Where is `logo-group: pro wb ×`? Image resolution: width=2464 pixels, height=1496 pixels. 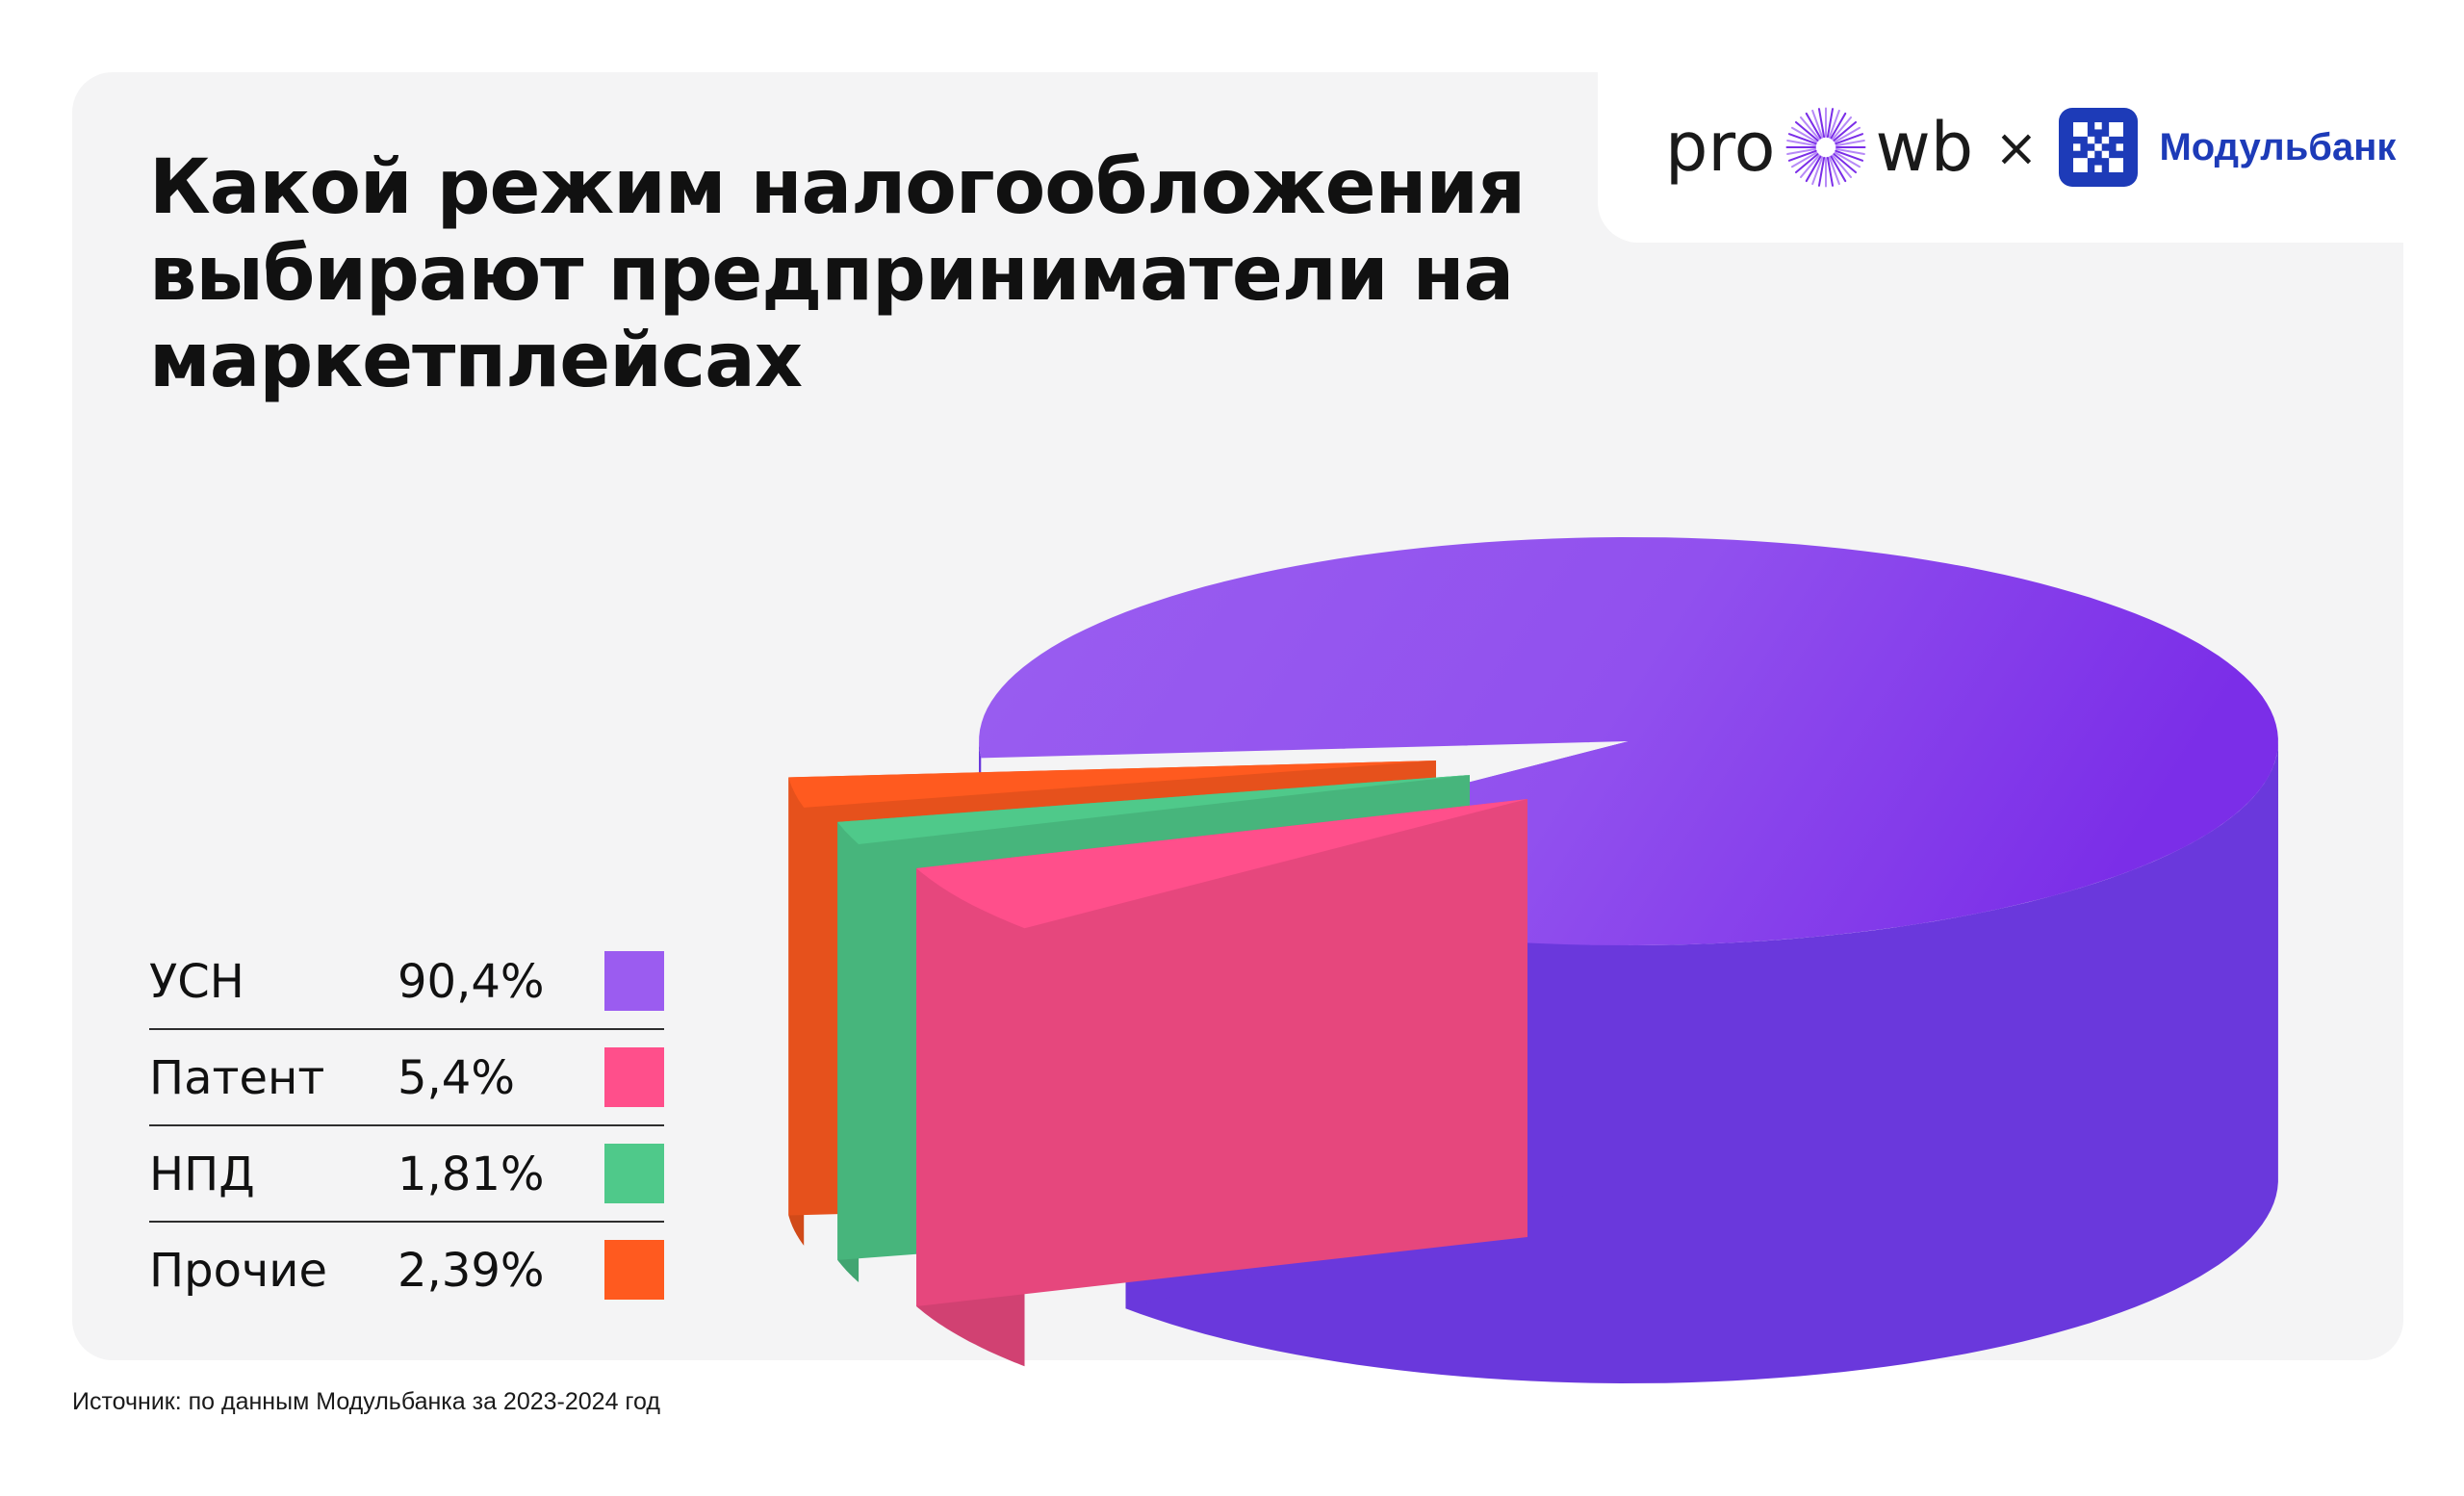
logo-group: pro wb × is located at coordinates (2030, 147).